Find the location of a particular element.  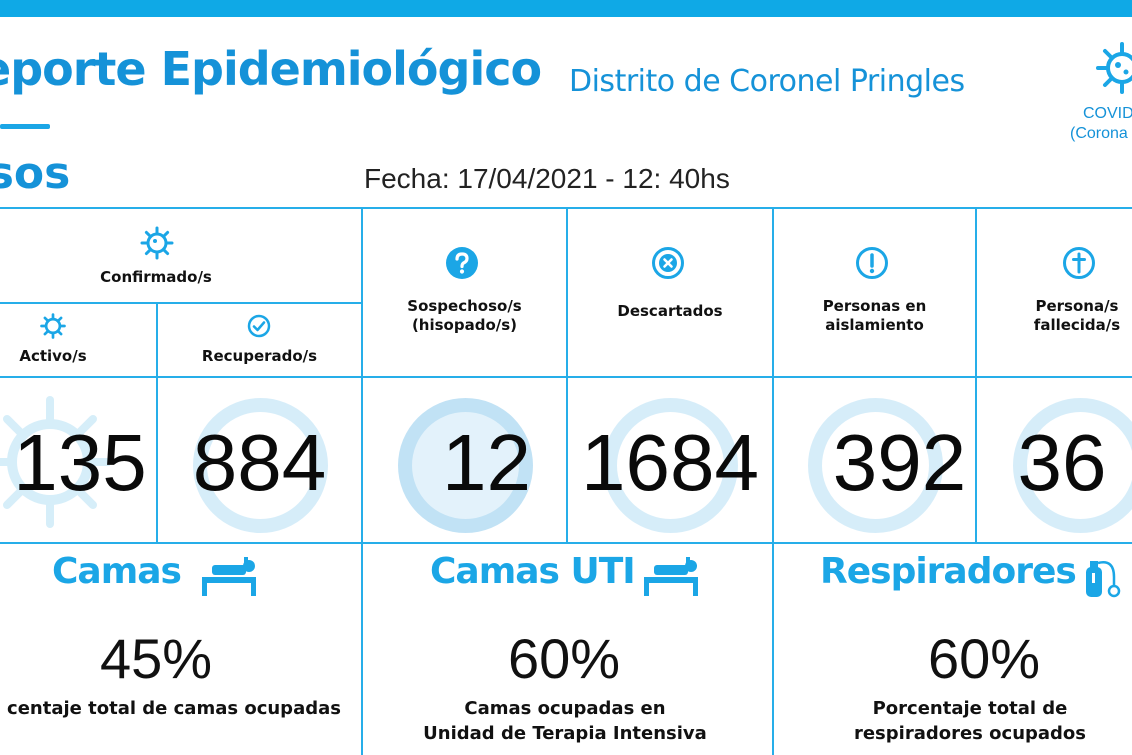

respirators-title: Respiradores is located at coordinates (948, 571).